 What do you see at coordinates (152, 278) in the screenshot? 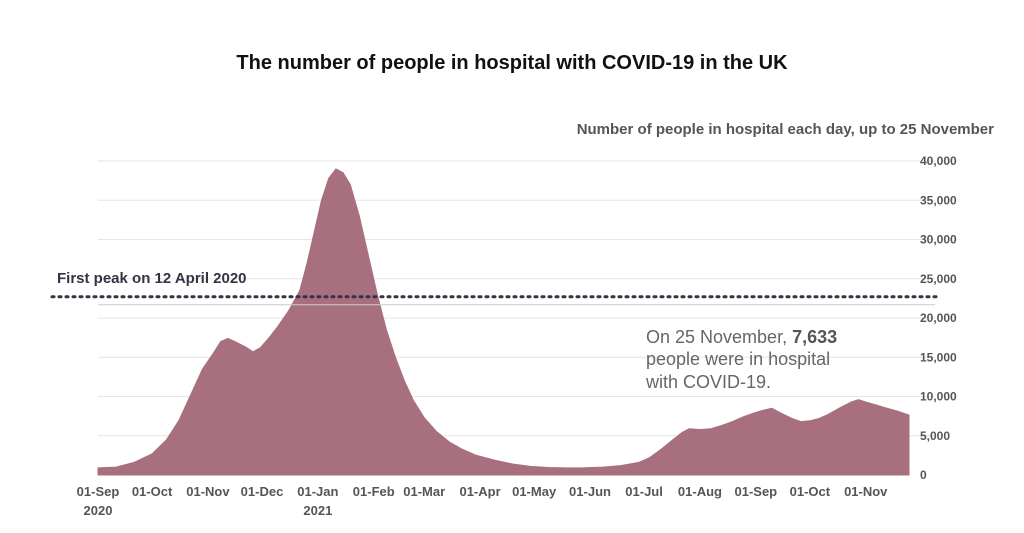
I see `reference-line-label: First peak on 12 April 2020` at bounding box center [152, 278].